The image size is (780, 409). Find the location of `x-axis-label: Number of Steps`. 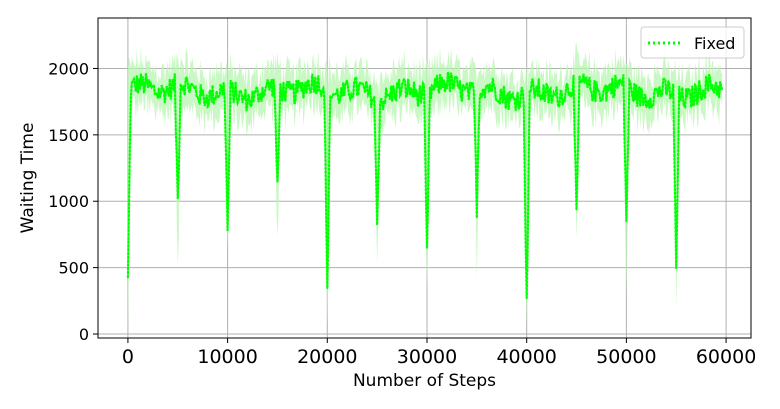

x-axis-label: Number of Steps is located at coordinates (424, 381).